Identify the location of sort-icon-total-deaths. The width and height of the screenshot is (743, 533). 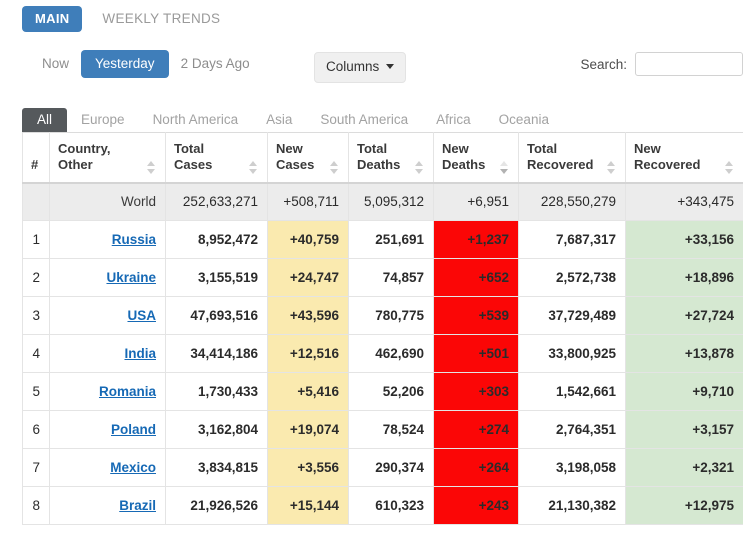
(420, 167).